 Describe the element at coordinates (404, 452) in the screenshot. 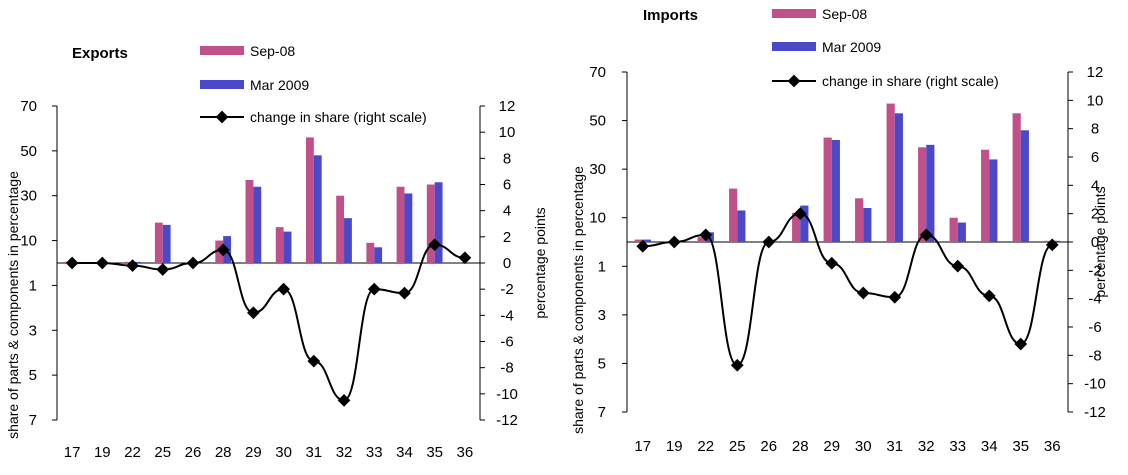

I see `x-tick-label: 34` at that location.